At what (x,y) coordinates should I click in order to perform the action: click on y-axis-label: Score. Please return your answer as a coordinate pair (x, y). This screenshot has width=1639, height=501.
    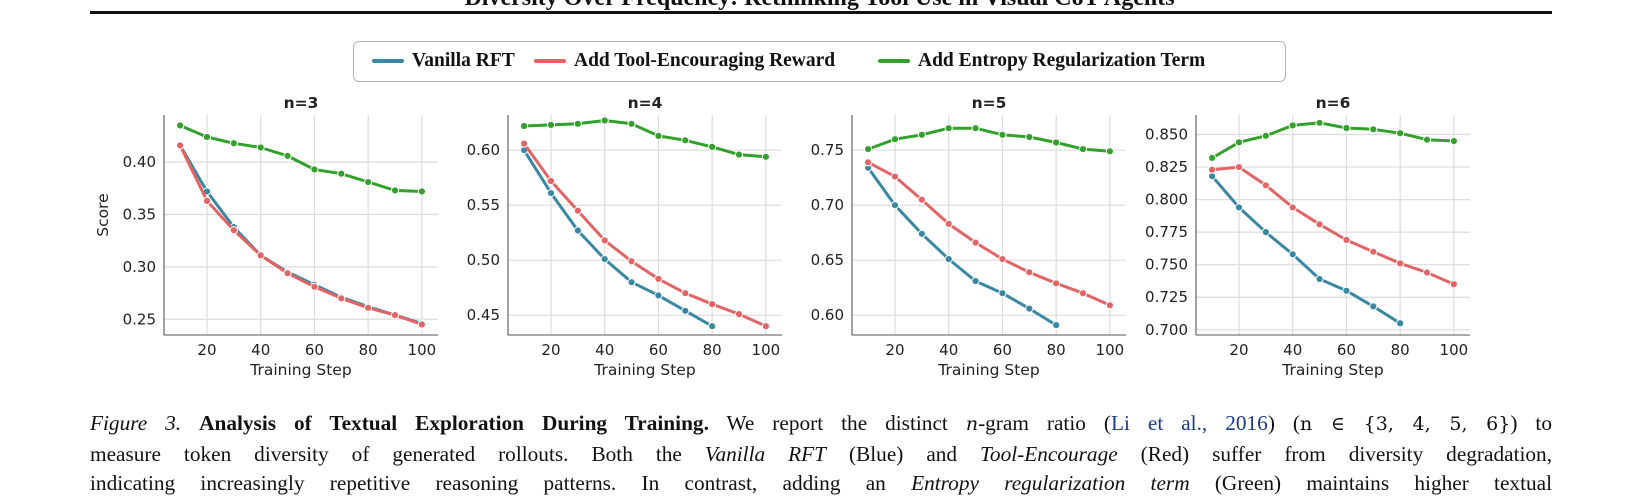
    Looking at the image, I should click on (103, 214).